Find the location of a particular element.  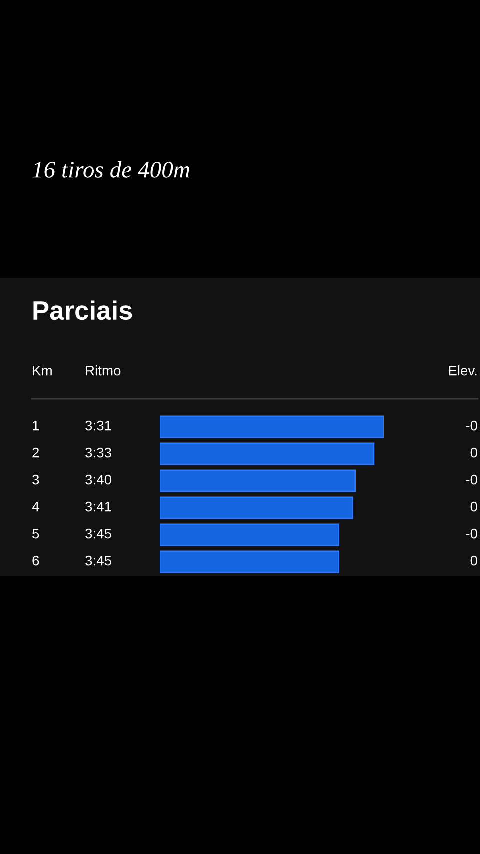

y-tick-label: 6 is located at coordinates (36, 561).